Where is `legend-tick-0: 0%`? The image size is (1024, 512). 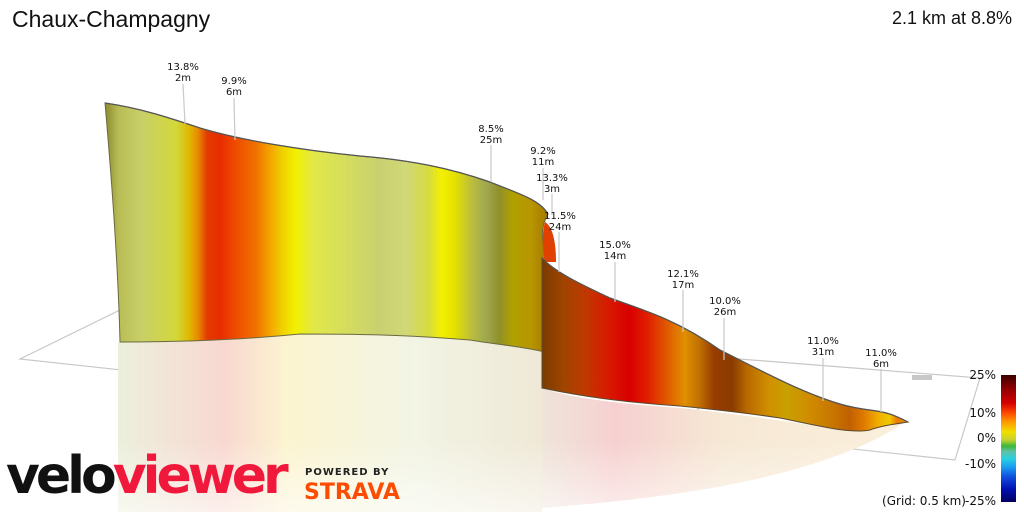 legend-tick-0: 0% is located at coordinates (986, 438).